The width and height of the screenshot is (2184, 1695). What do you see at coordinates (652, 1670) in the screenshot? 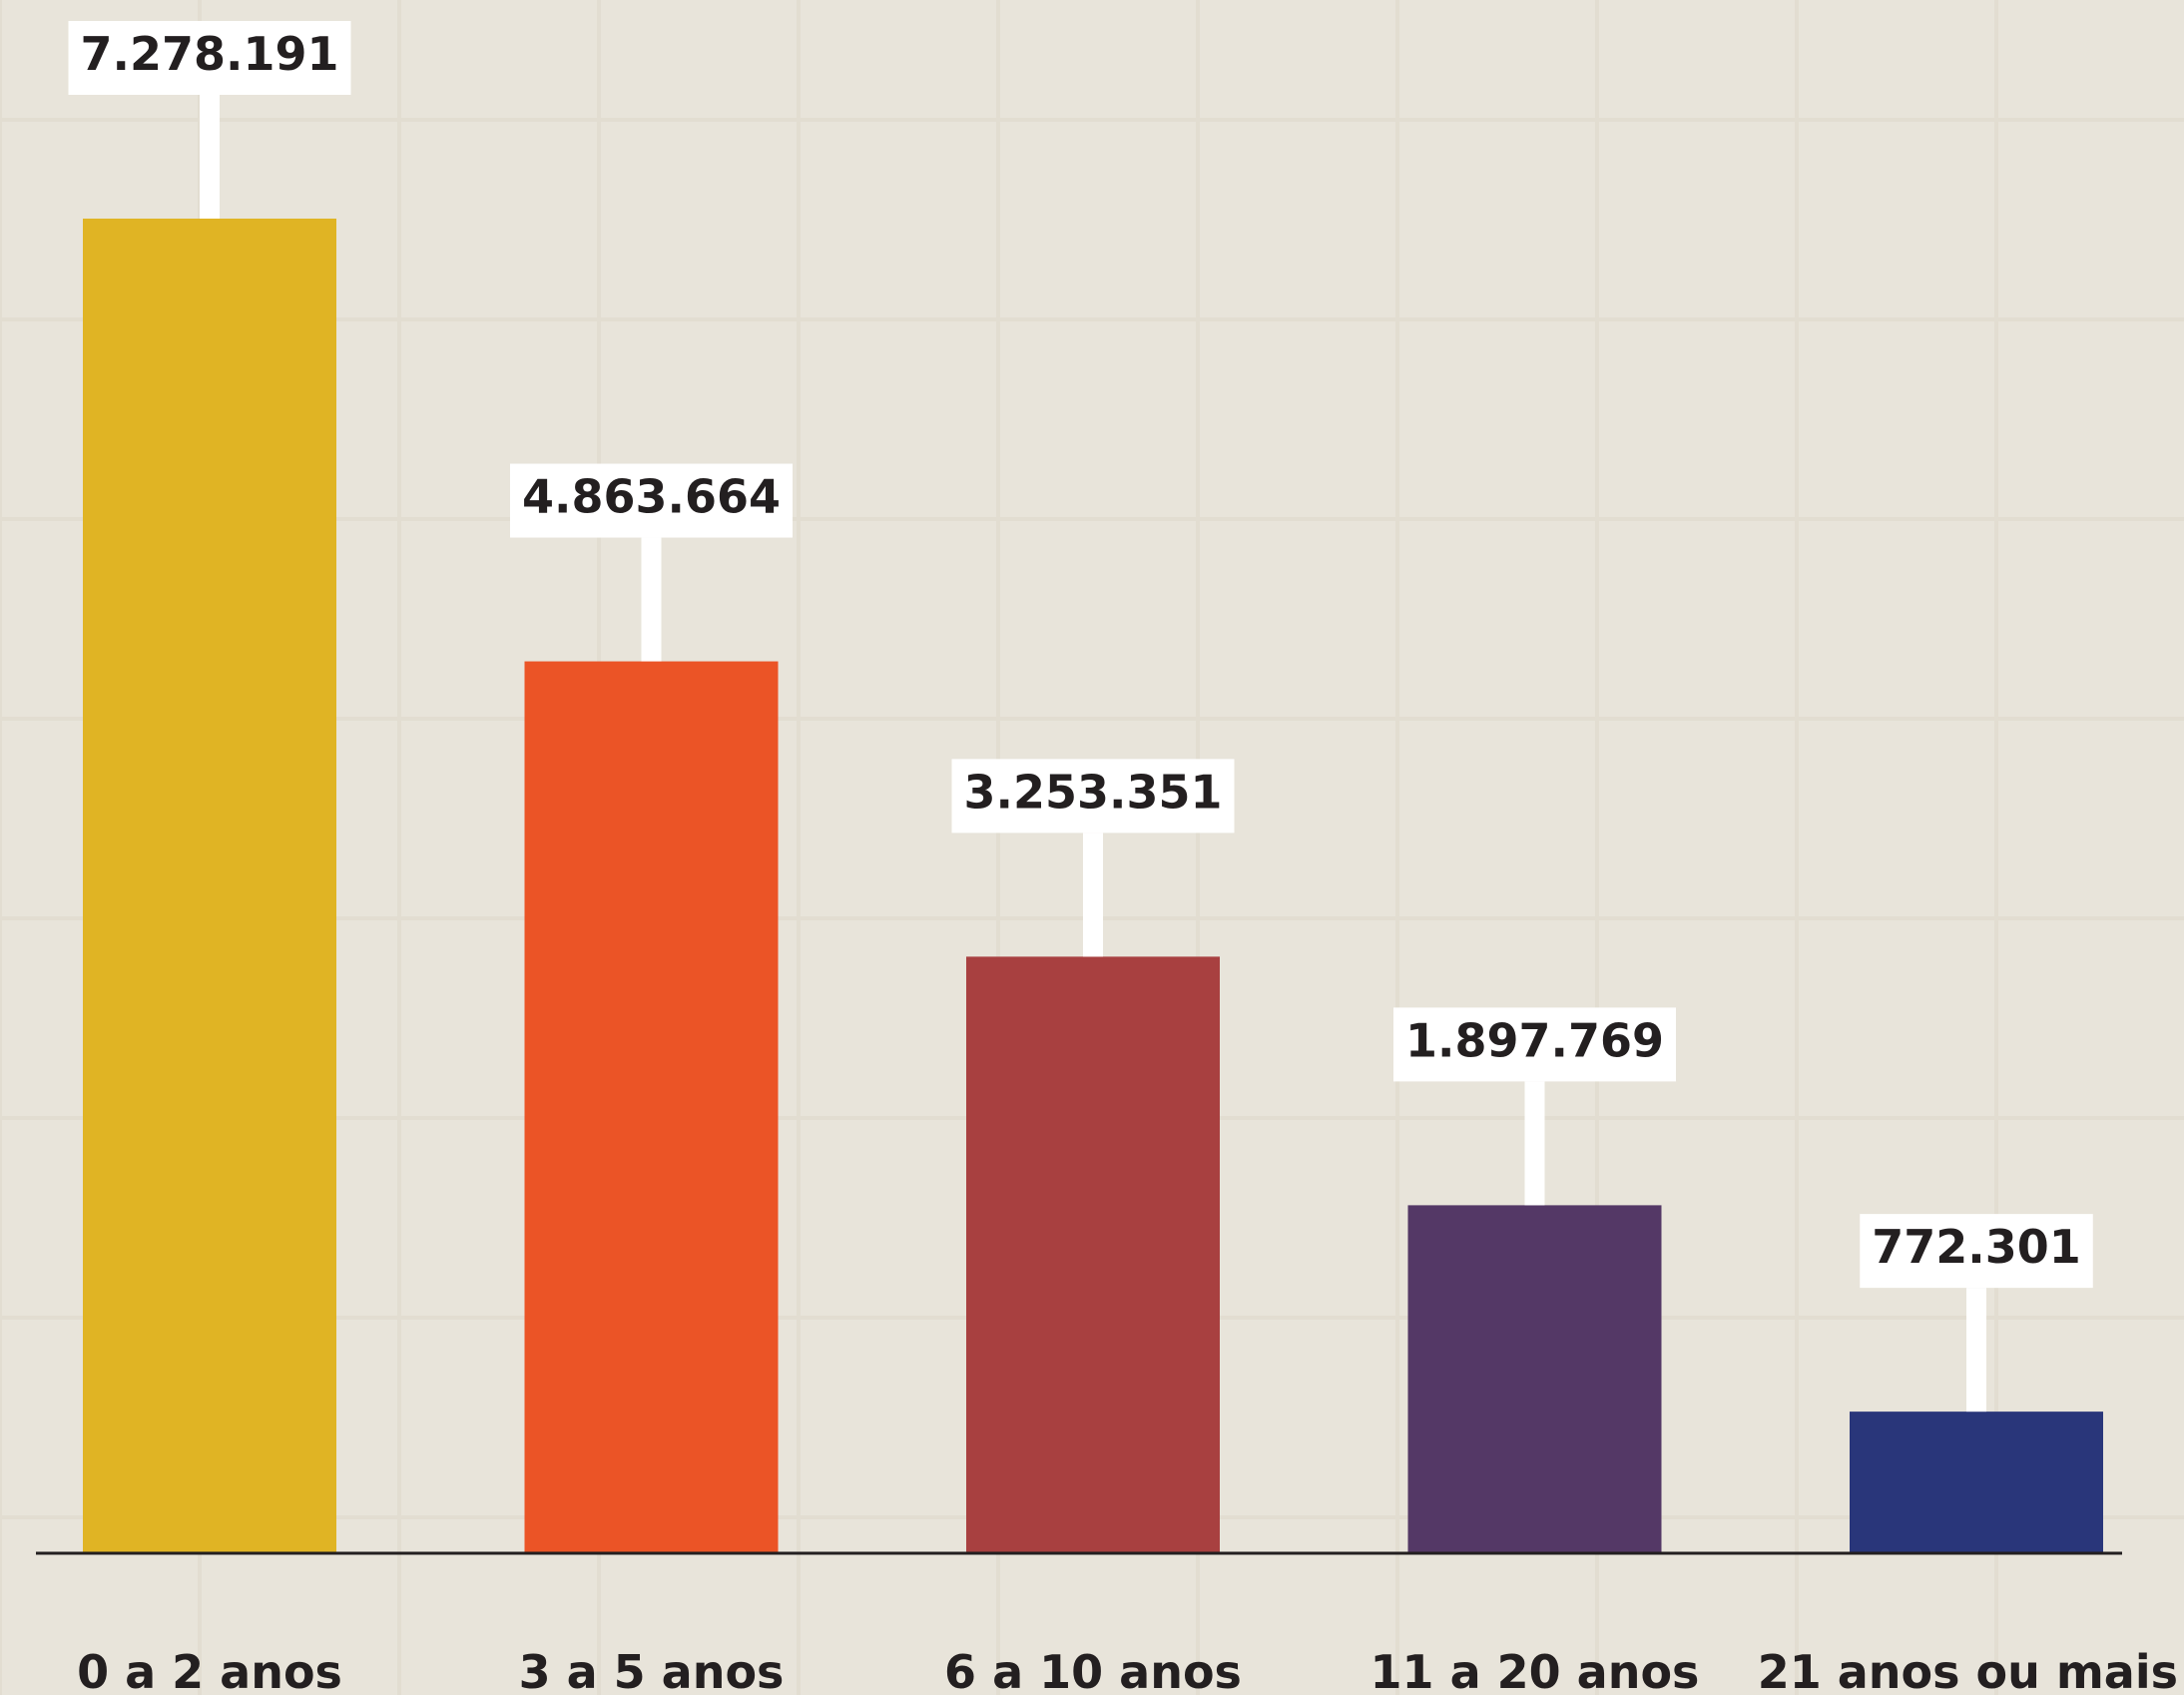
I see `category-label: 3 a 5 anos` at bounding box center [652, 1670].